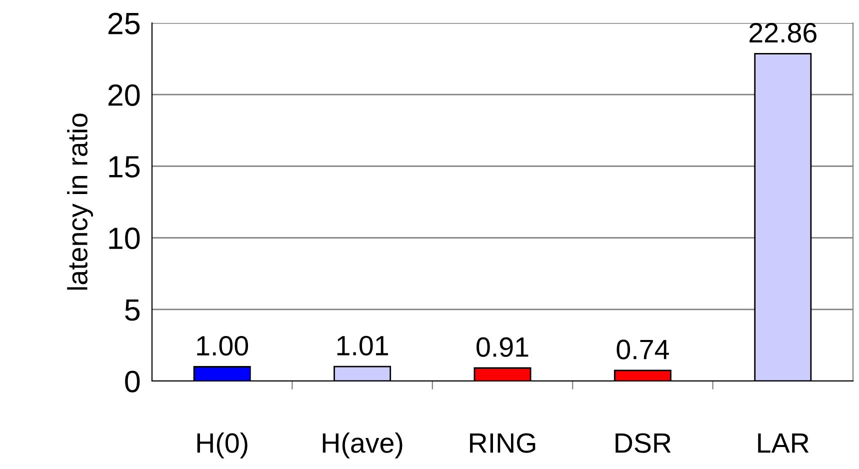 The width and height of the screenshot is (859, 469). Describe the element at coordinates (80, 202) in the screenshot. I see `y-axis-title: latency in ratio` at that location.